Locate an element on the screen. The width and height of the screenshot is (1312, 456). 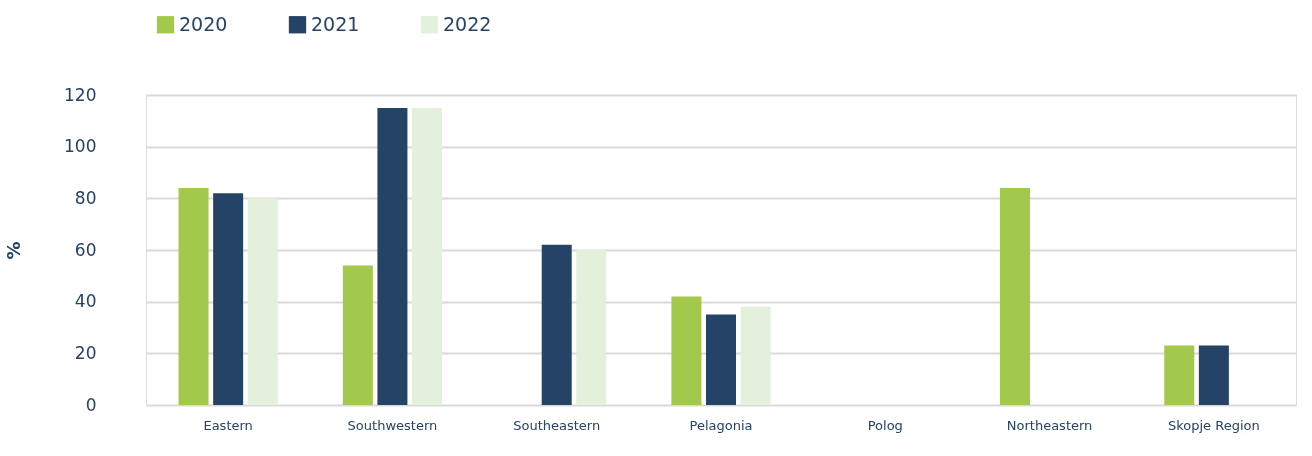
legend-label: 2022 is located at coordinates (467, 23).